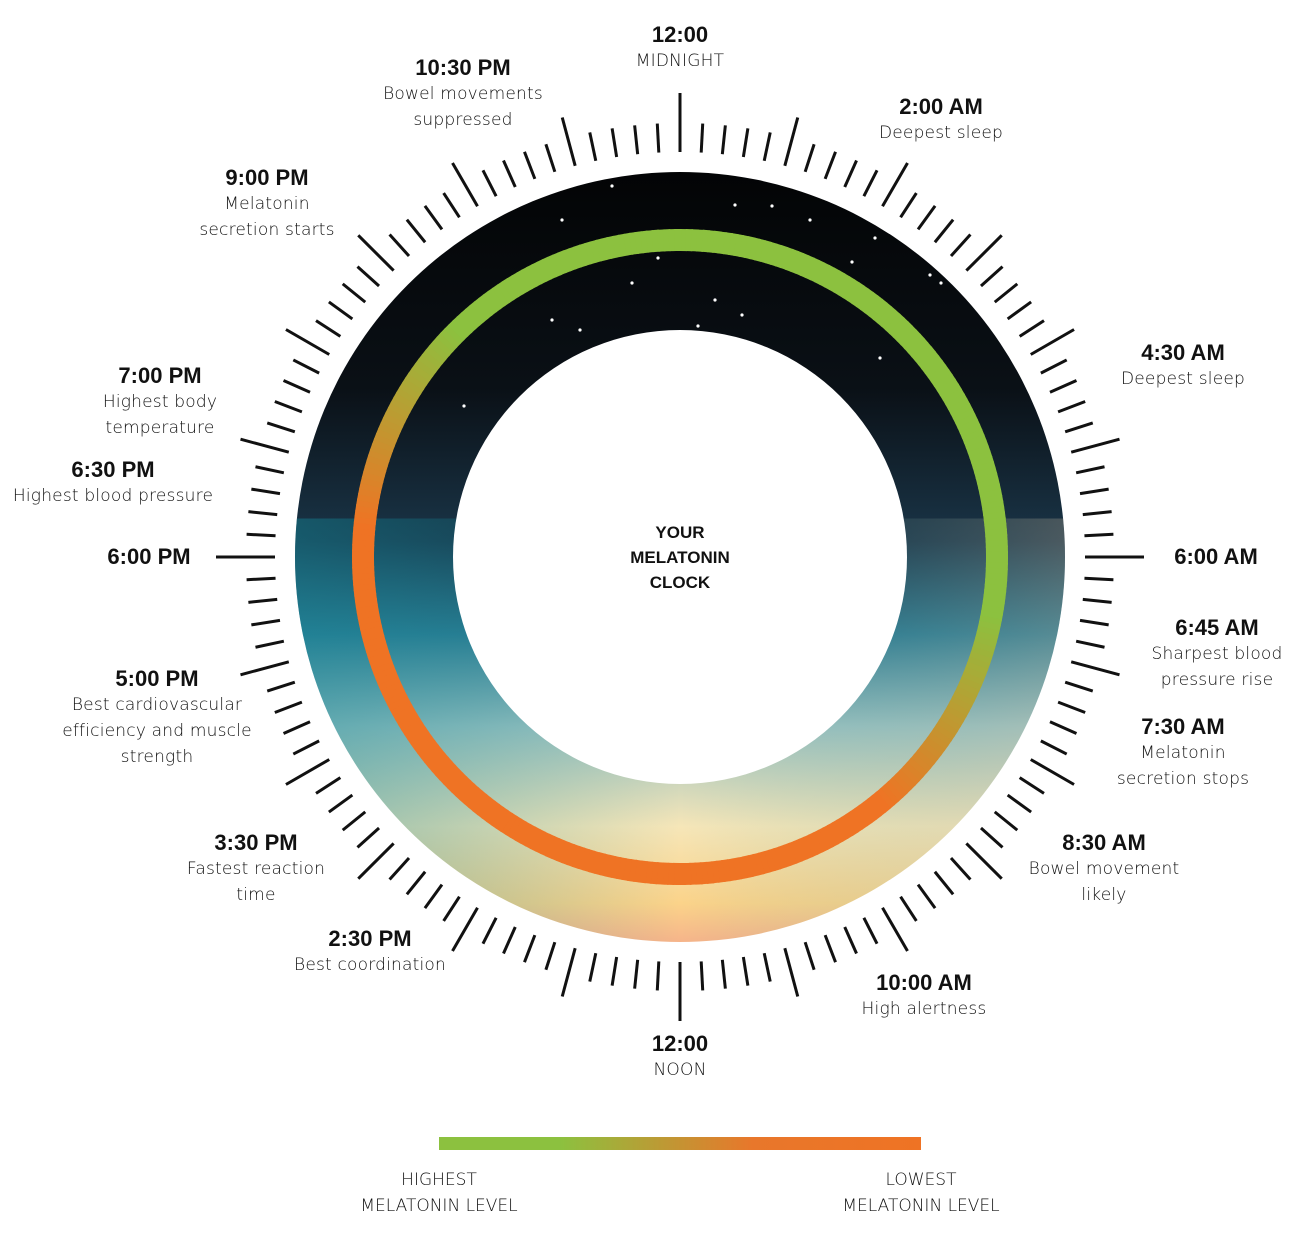 Image resolution: width=1300 pixels, height=1238 pixels. What do you see at coordinates (157, 757) in the screenshot?
I see `event-description: strength` at bounding box center [157, 757].